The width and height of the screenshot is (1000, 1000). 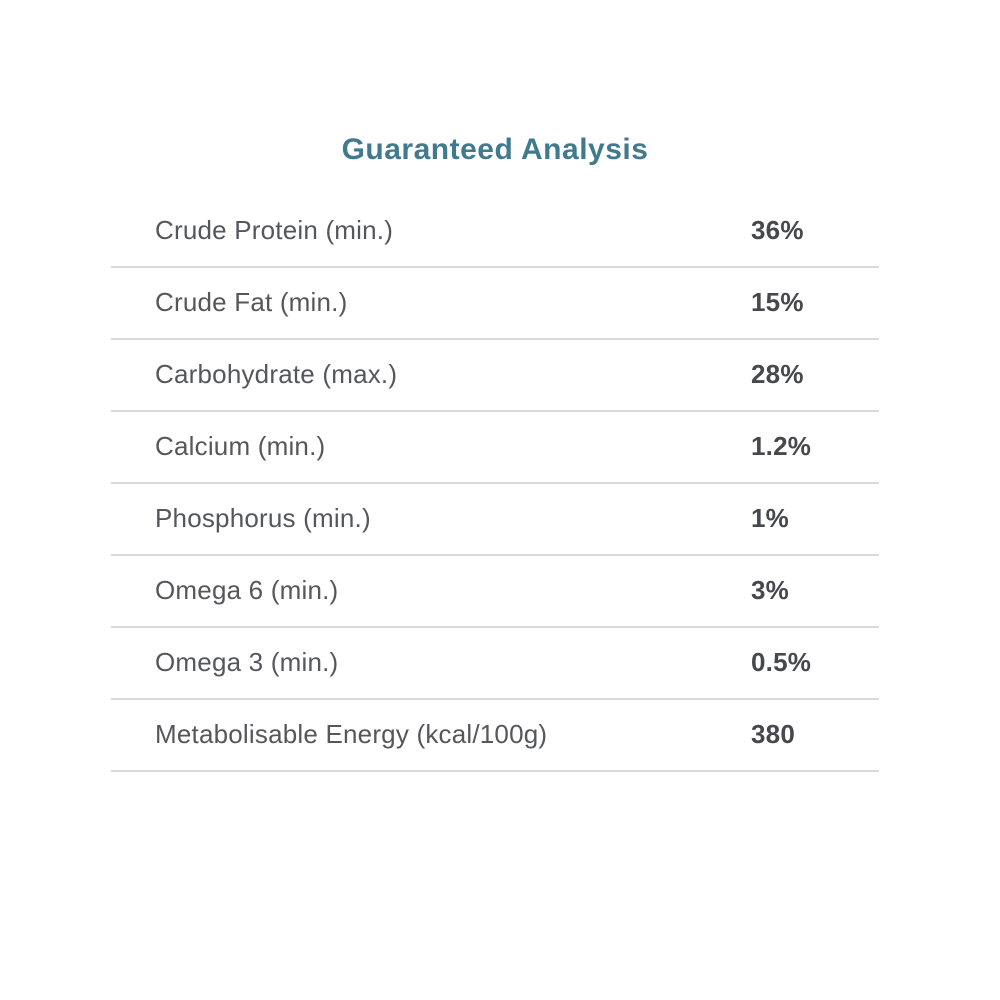 I want to click on table-row: Crude Protein (min.) 36%, so click(x=495, y=232).